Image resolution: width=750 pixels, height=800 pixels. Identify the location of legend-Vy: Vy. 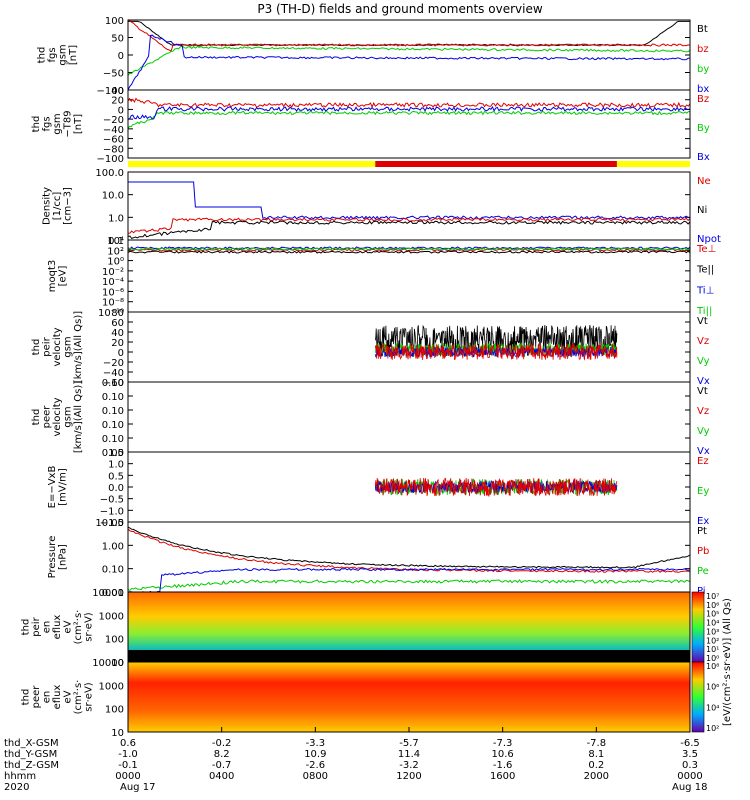
(703, 361).